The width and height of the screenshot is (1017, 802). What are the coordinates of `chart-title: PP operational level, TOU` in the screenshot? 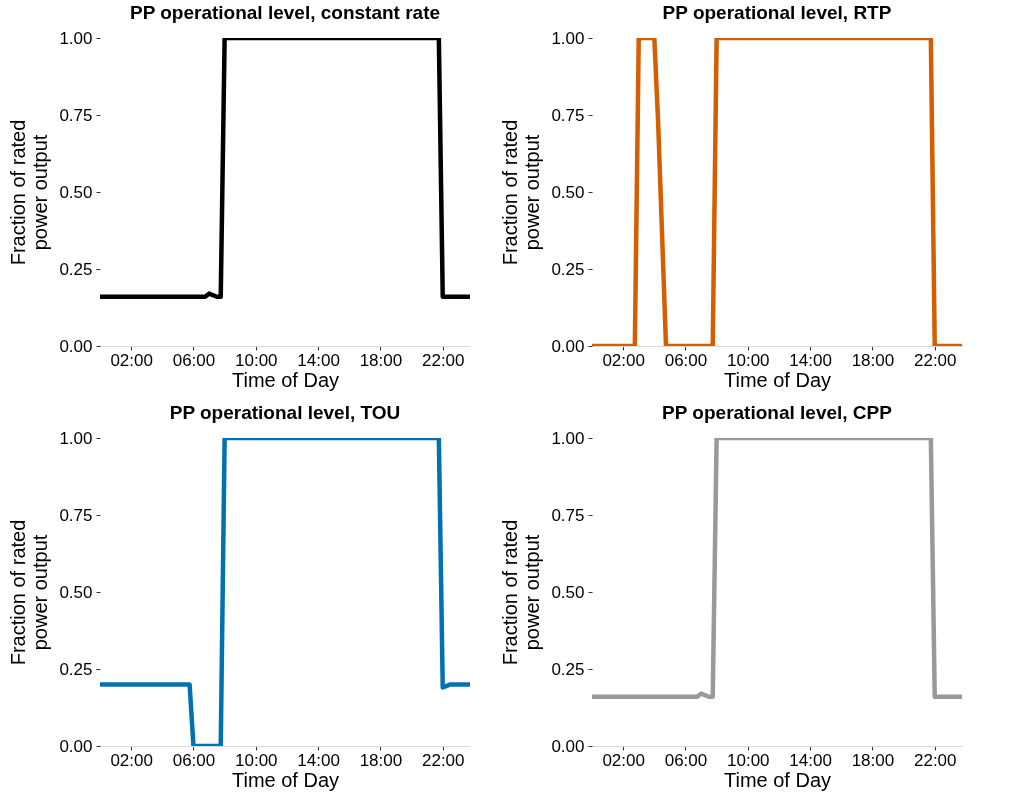 It's located at (285, 412).